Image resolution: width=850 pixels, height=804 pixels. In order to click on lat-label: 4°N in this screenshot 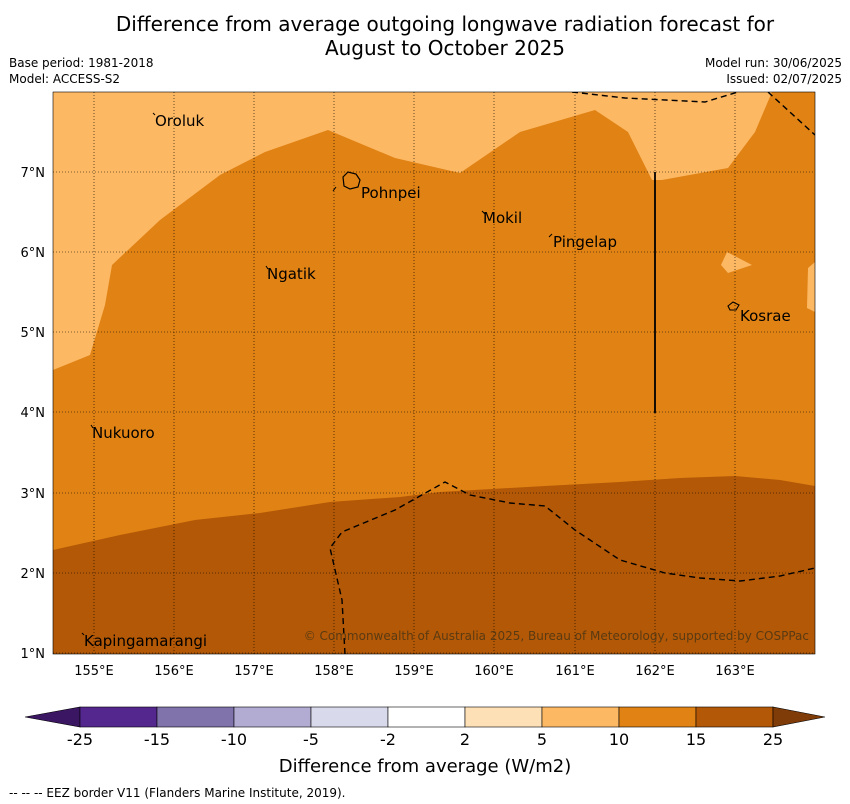, I will do `click(33, 413)`.